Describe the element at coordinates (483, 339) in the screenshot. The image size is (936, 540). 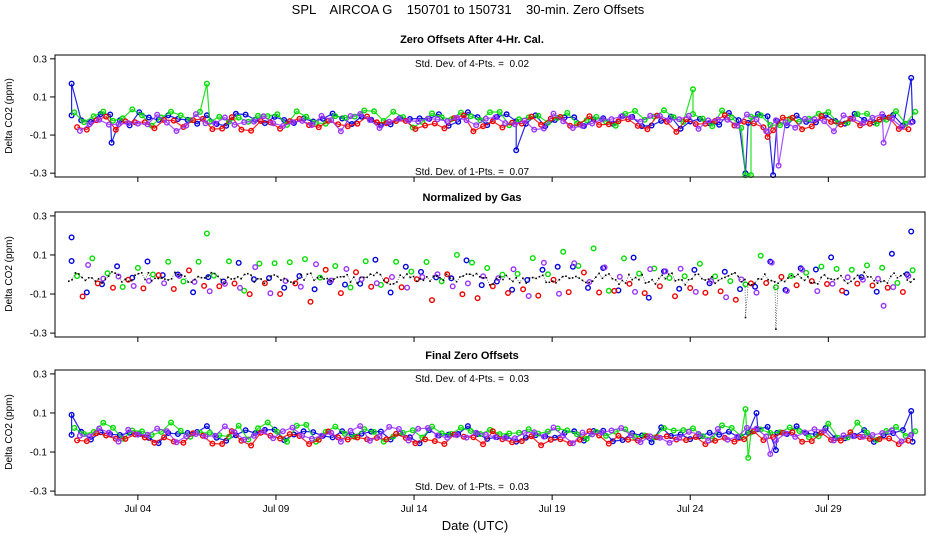
I see `panel-2-xticks` at that location.